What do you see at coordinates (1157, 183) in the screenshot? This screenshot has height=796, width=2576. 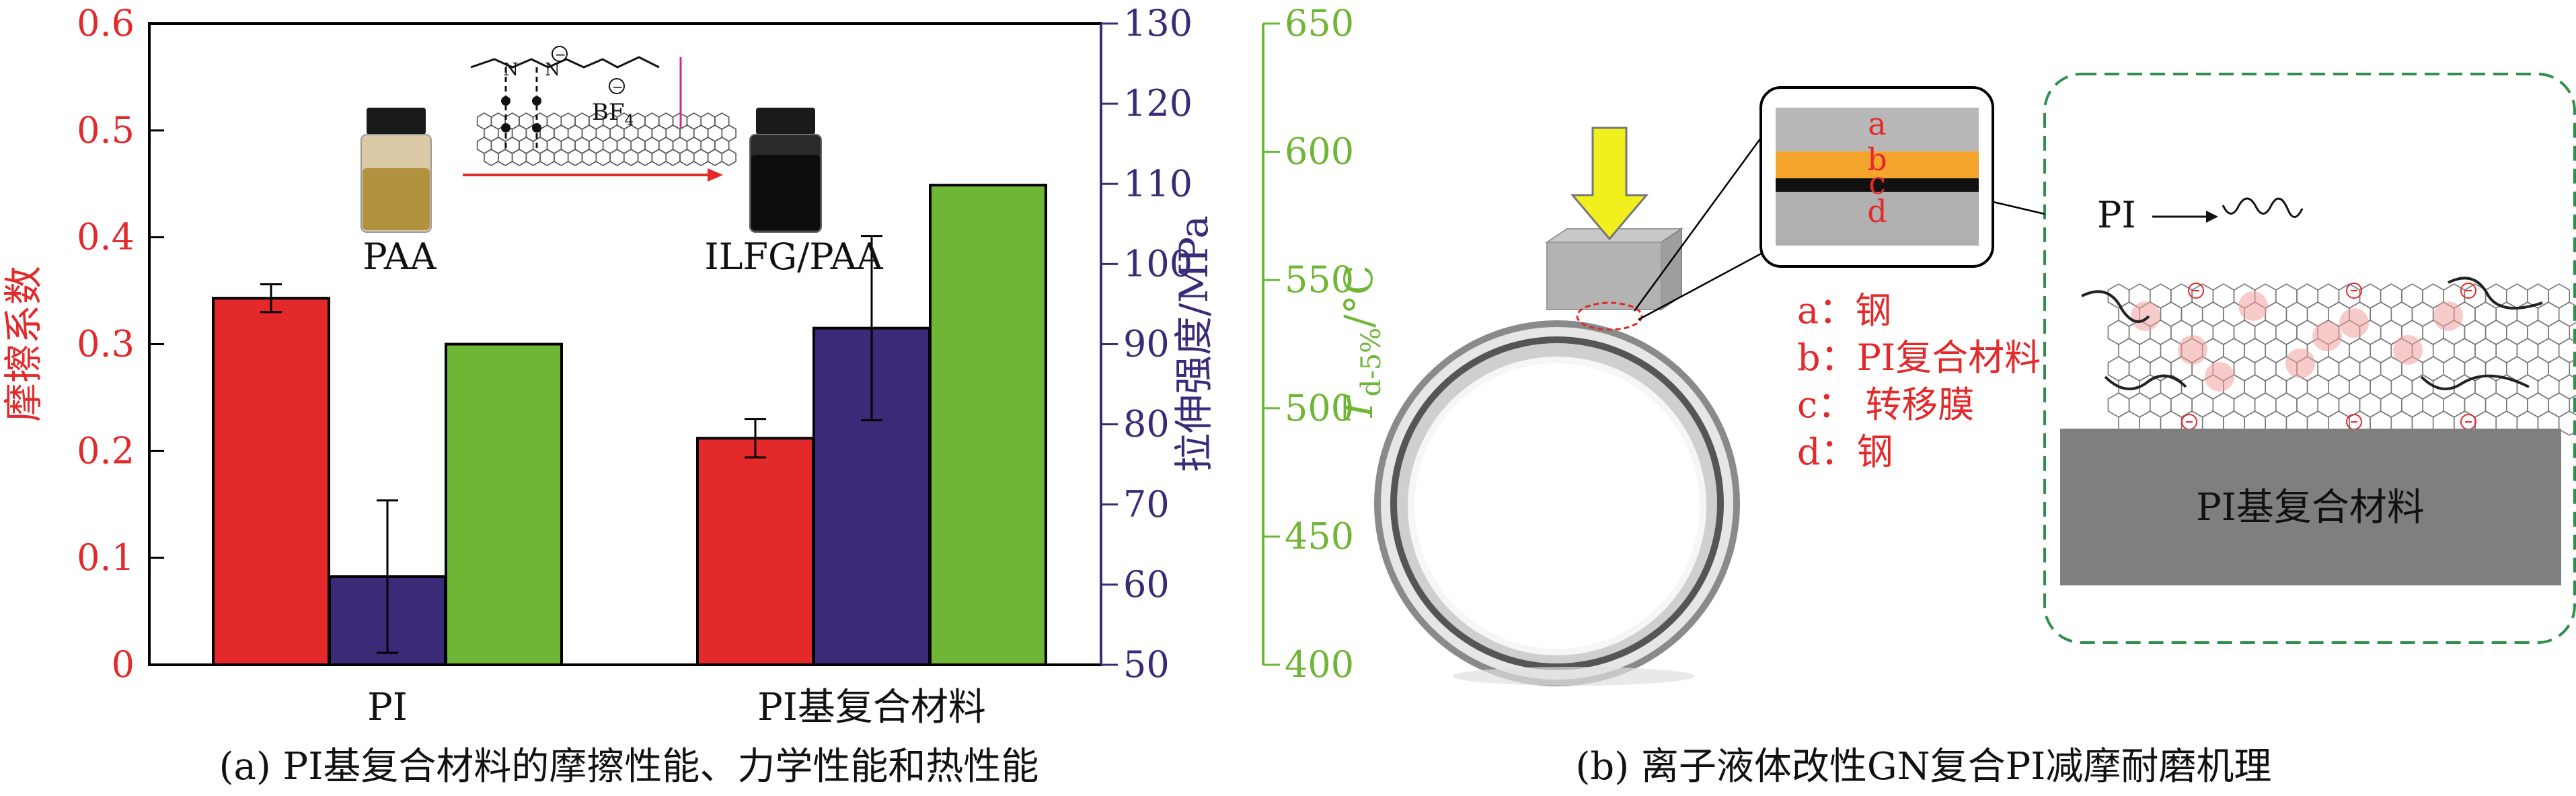 I see `right1-tick-label: 110` at bounding box center [1157, 183].